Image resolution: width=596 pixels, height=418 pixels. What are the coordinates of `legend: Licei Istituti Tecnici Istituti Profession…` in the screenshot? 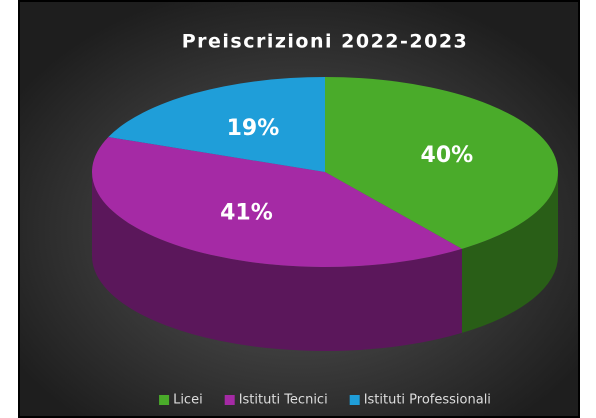 It's located at (325, 400).